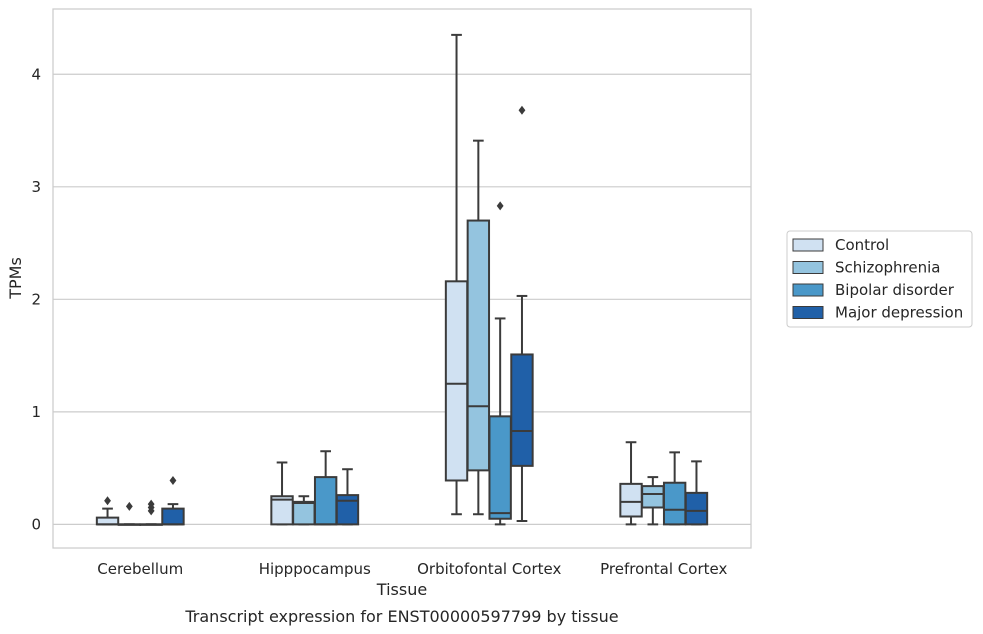 This screenshot has height=634, width=983. I want to click on x-tick-label: Prefrontal Cortex, so click(663, 569).